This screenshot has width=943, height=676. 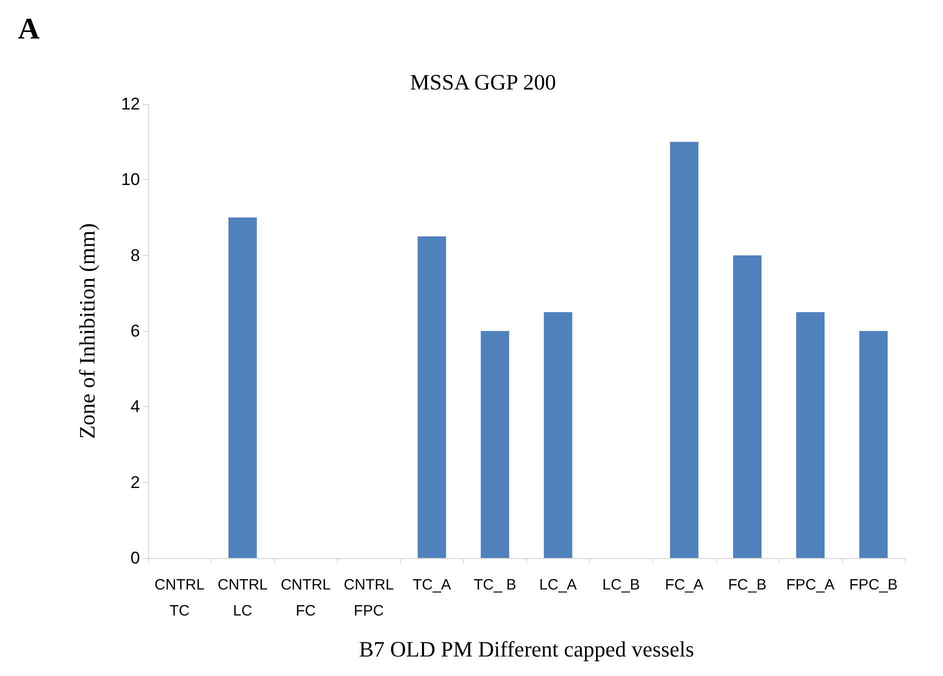 I want to click on y-tick-label: 4, so click(x=135, y=406).